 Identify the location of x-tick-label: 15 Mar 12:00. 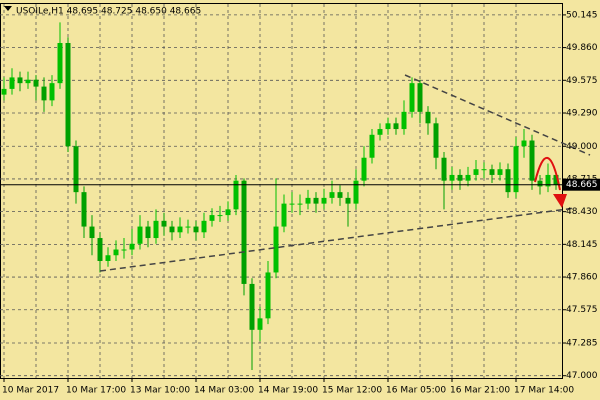
(352, 391).